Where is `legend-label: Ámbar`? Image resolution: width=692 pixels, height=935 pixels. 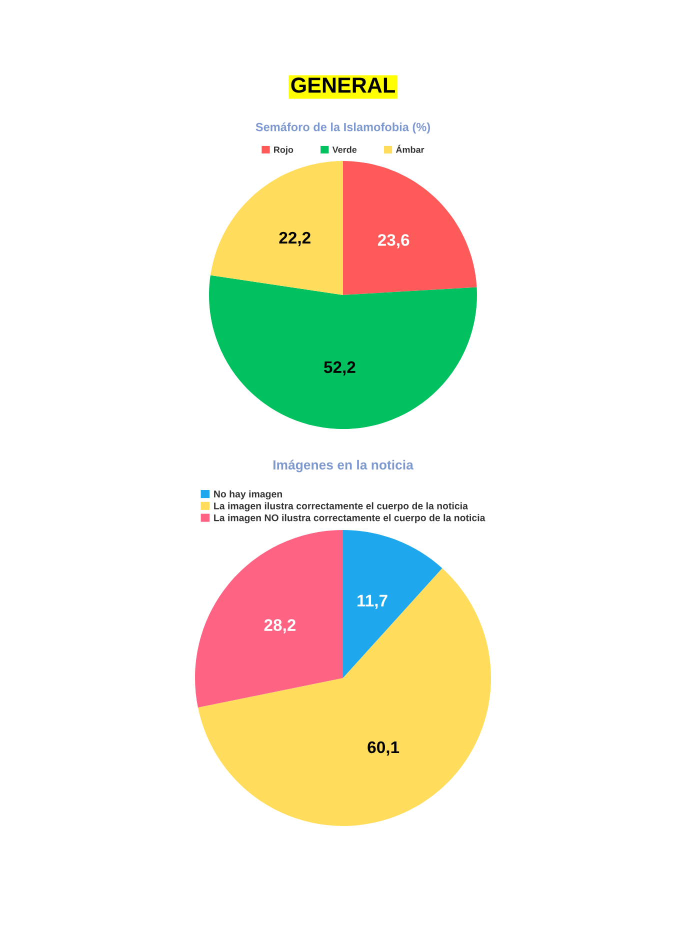 legend-label: Ámbar is located at coordinates (410, 148).